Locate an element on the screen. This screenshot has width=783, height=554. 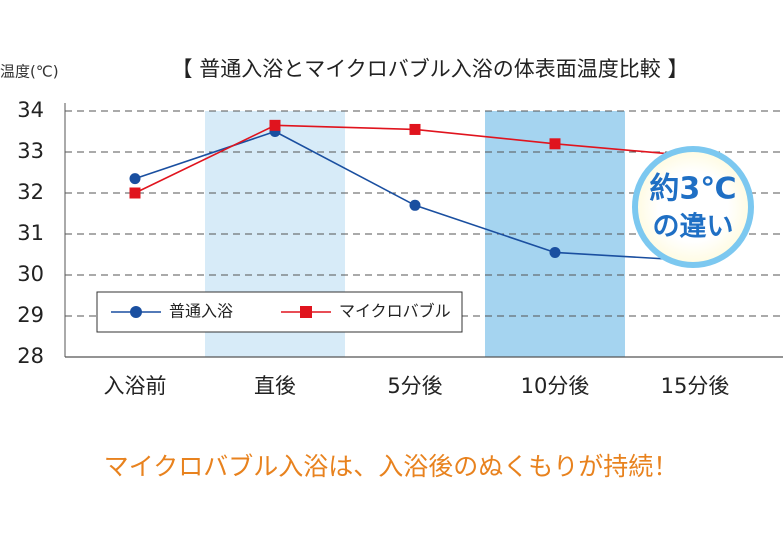
y-tick-label: 30 is located at coordinates (30, 274).